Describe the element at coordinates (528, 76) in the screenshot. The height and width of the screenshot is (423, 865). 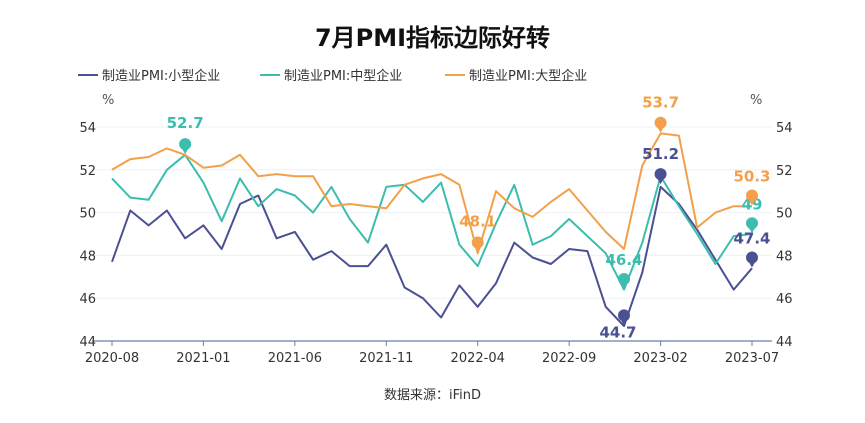
I see `legend-label: 制造业PMI:大型企业` at that location.